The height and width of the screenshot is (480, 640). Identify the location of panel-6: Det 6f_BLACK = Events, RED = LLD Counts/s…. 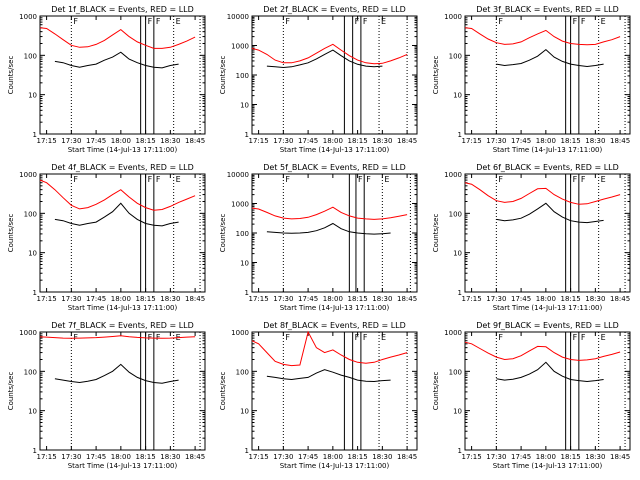
(531, 237).